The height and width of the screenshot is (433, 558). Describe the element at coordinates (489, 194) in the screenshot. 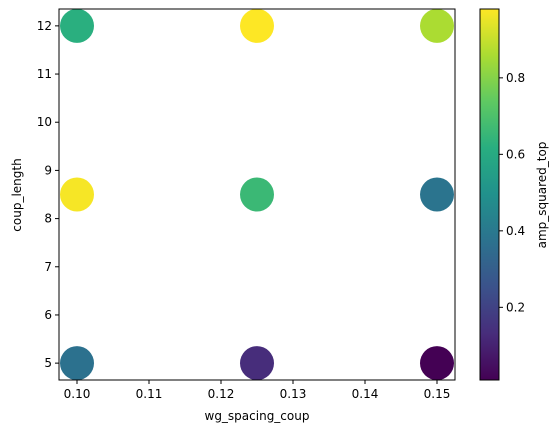

I see `colorbar` at that location.